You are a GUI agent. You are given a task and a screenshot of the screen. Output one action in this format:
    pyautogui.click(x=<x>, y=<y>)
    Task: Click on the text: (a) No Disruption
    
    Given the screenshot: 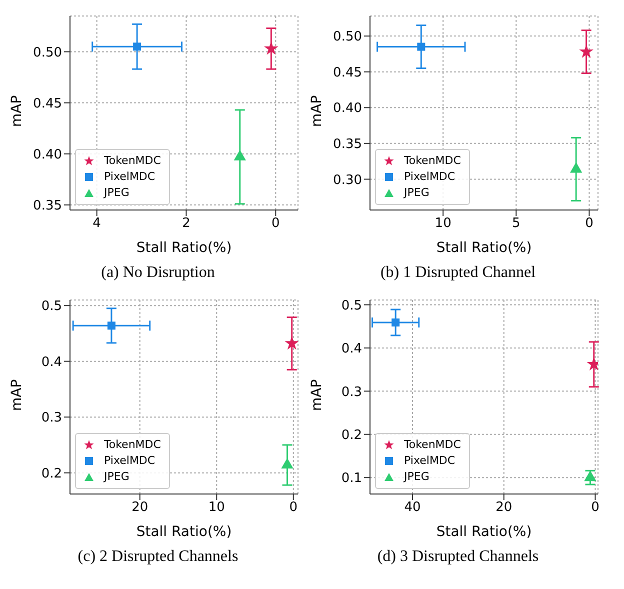 What is the action you would take?
    pyautogui.click(x=158, y=273)
    